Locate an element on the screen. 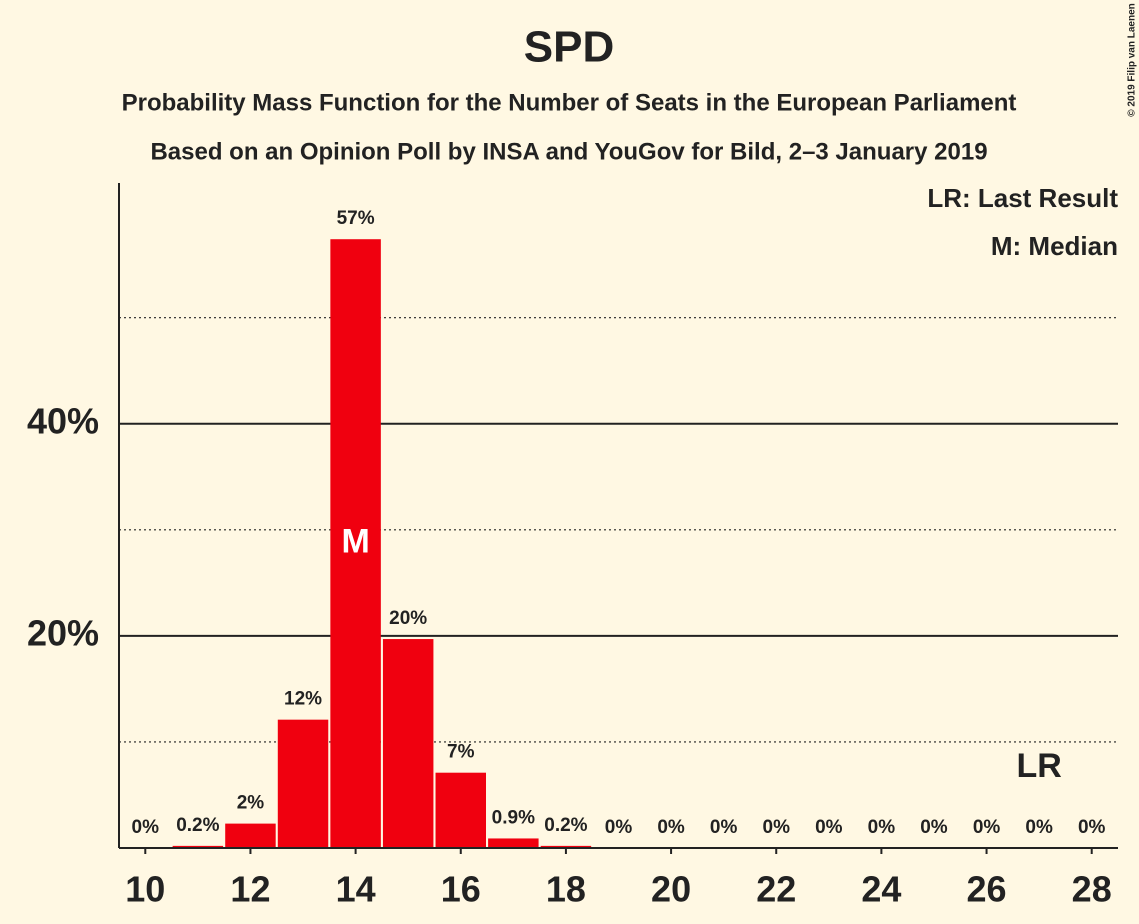 The width and height of the screenshot is (1139, 924). x-tick-label: 16 is located at coordinates (461, 889).